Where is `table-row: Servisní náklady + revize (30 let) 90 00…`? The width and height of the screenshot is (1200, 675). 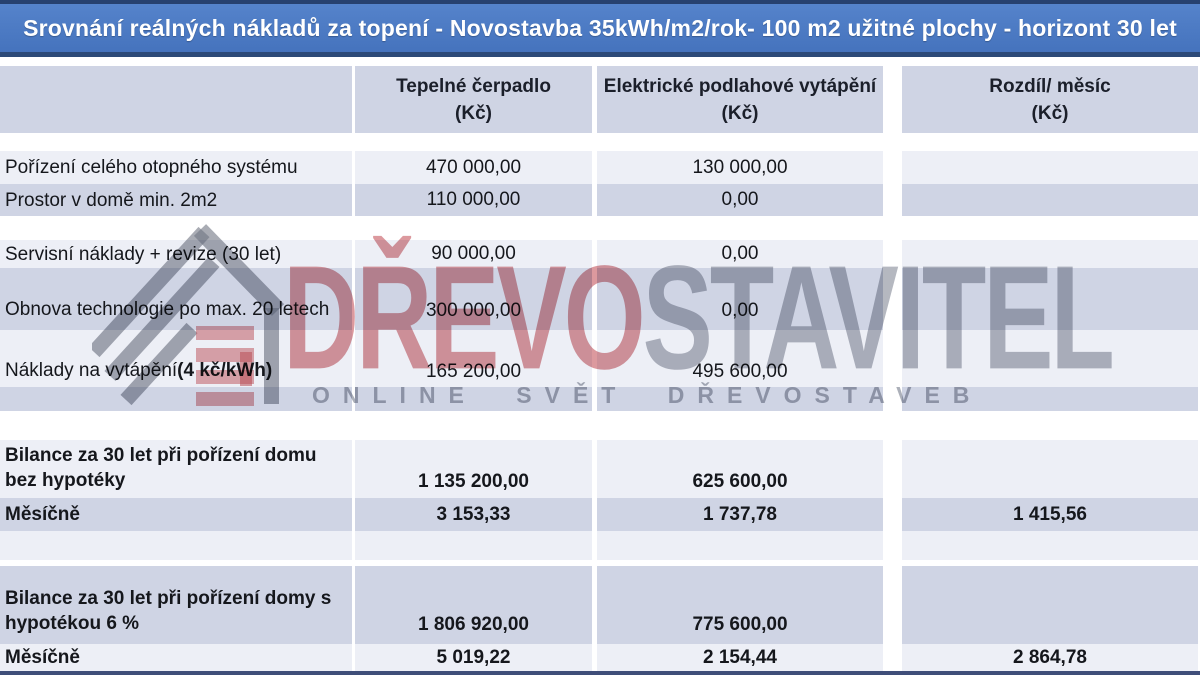 table-row: Servisní náklady + revize (30 let) 90 00… is located at coordinates (600, 254).